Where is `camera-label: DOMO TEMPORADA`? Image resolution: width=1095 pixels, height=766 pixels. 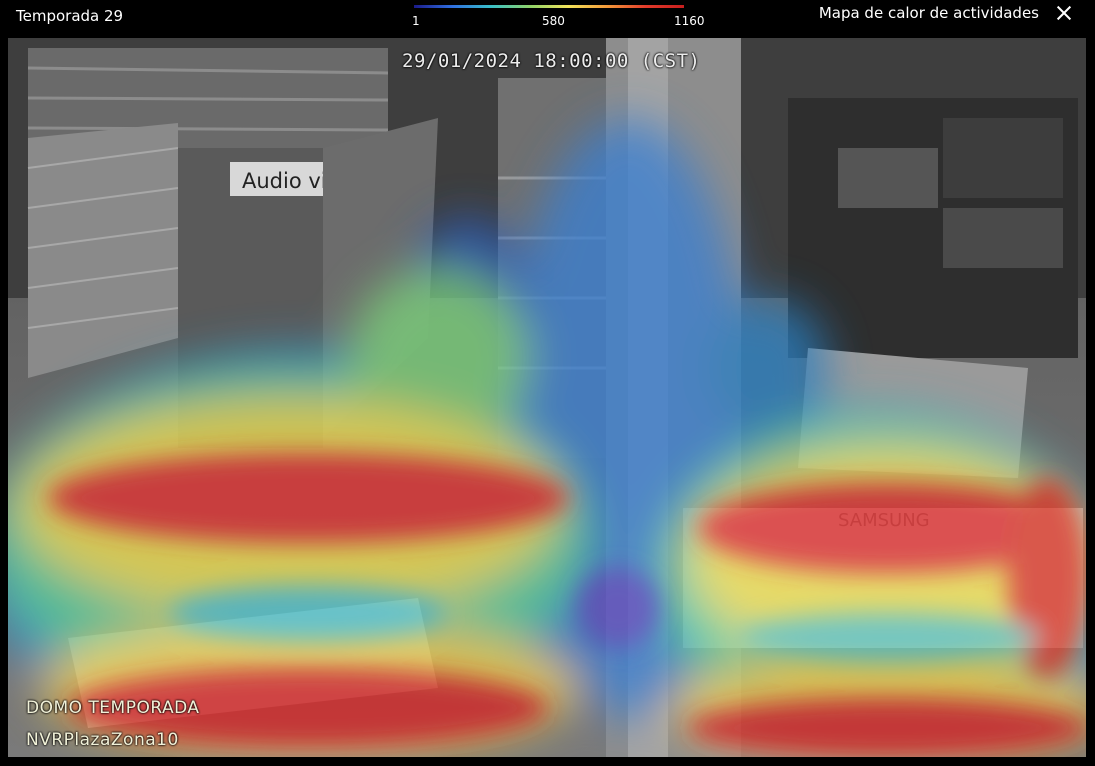
camera-label: DOMO TEMPORADA is located at coordinates (113, 708).